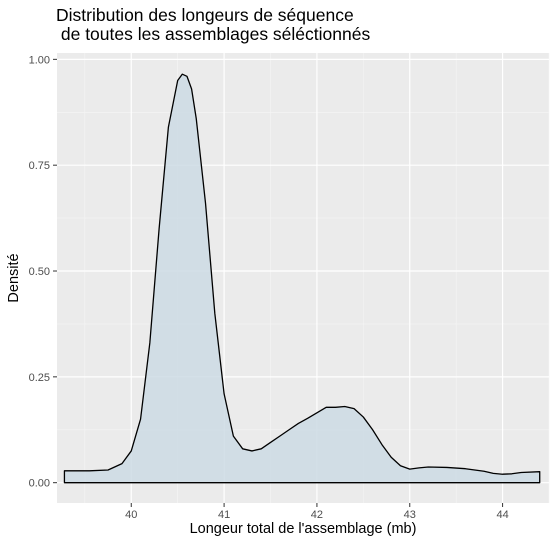 The height and width of the screenshot is (545, 556). Describe the element at coordinates (205, 15) in the screenshot. I see `chart-title-line-1: Distribution des longeurs de séquence` at that location.